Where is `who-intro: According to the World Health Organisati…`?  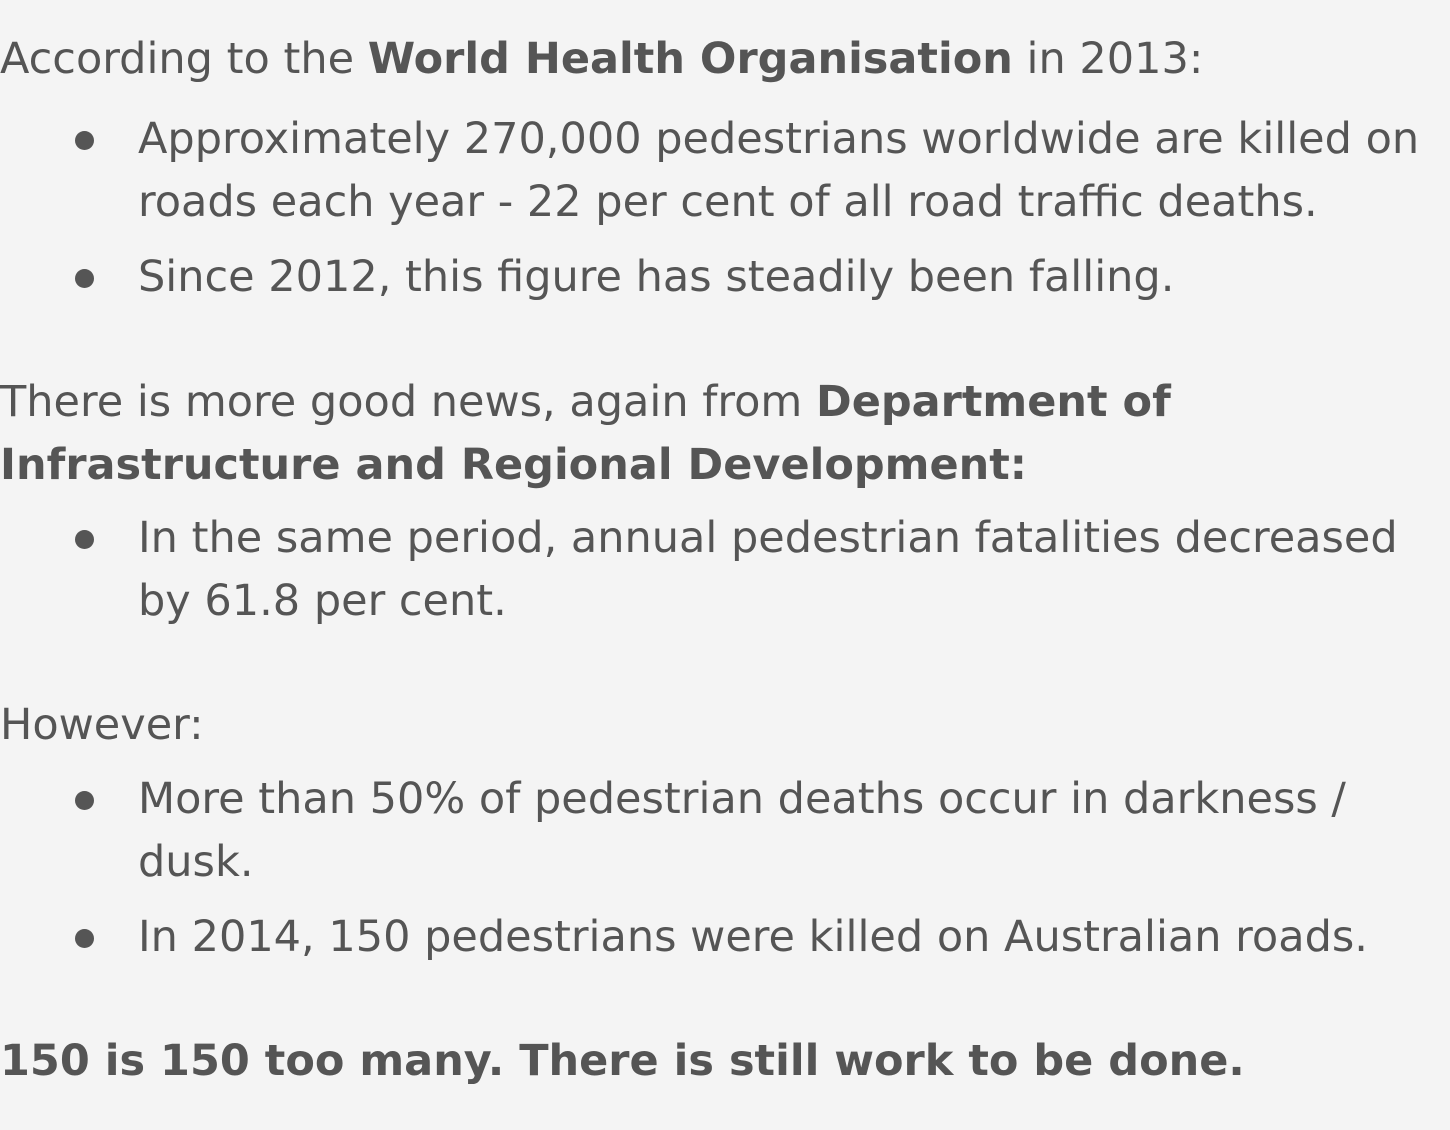
who-intro: According to the World Health Organisati… is located at coordinates (601, 59).